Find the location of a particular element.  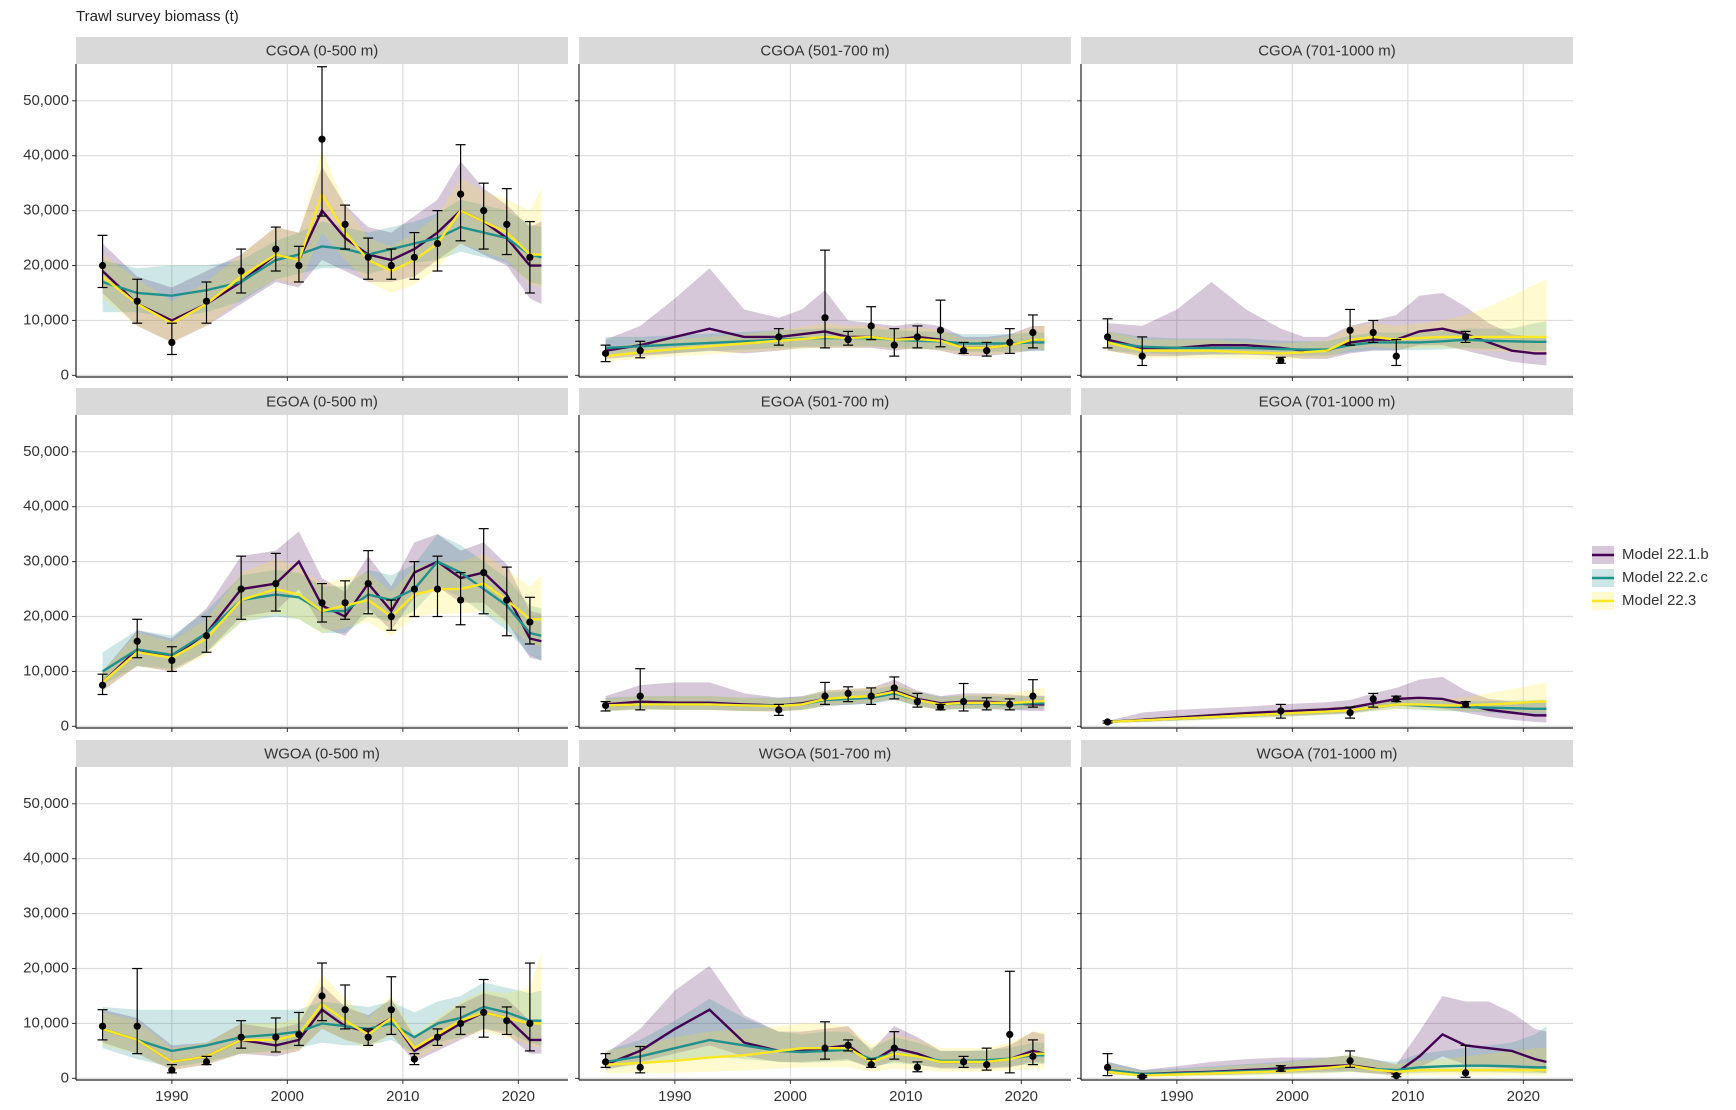

strip-label: WGOA (701-1000 m) is located at coordinates (1327, 753).